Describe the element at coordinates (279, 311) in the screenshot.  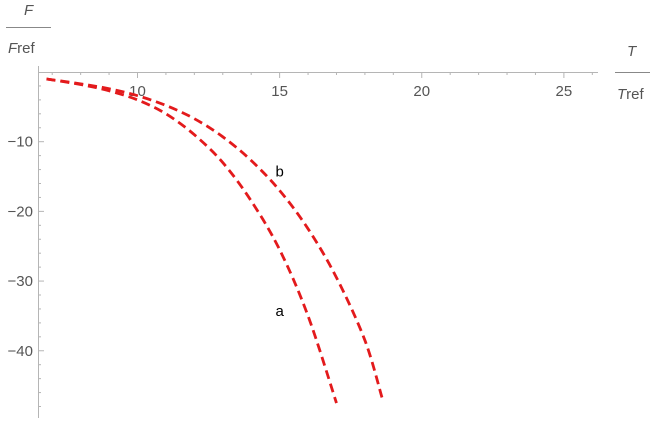
I see `curve-label-a: a` at that location.